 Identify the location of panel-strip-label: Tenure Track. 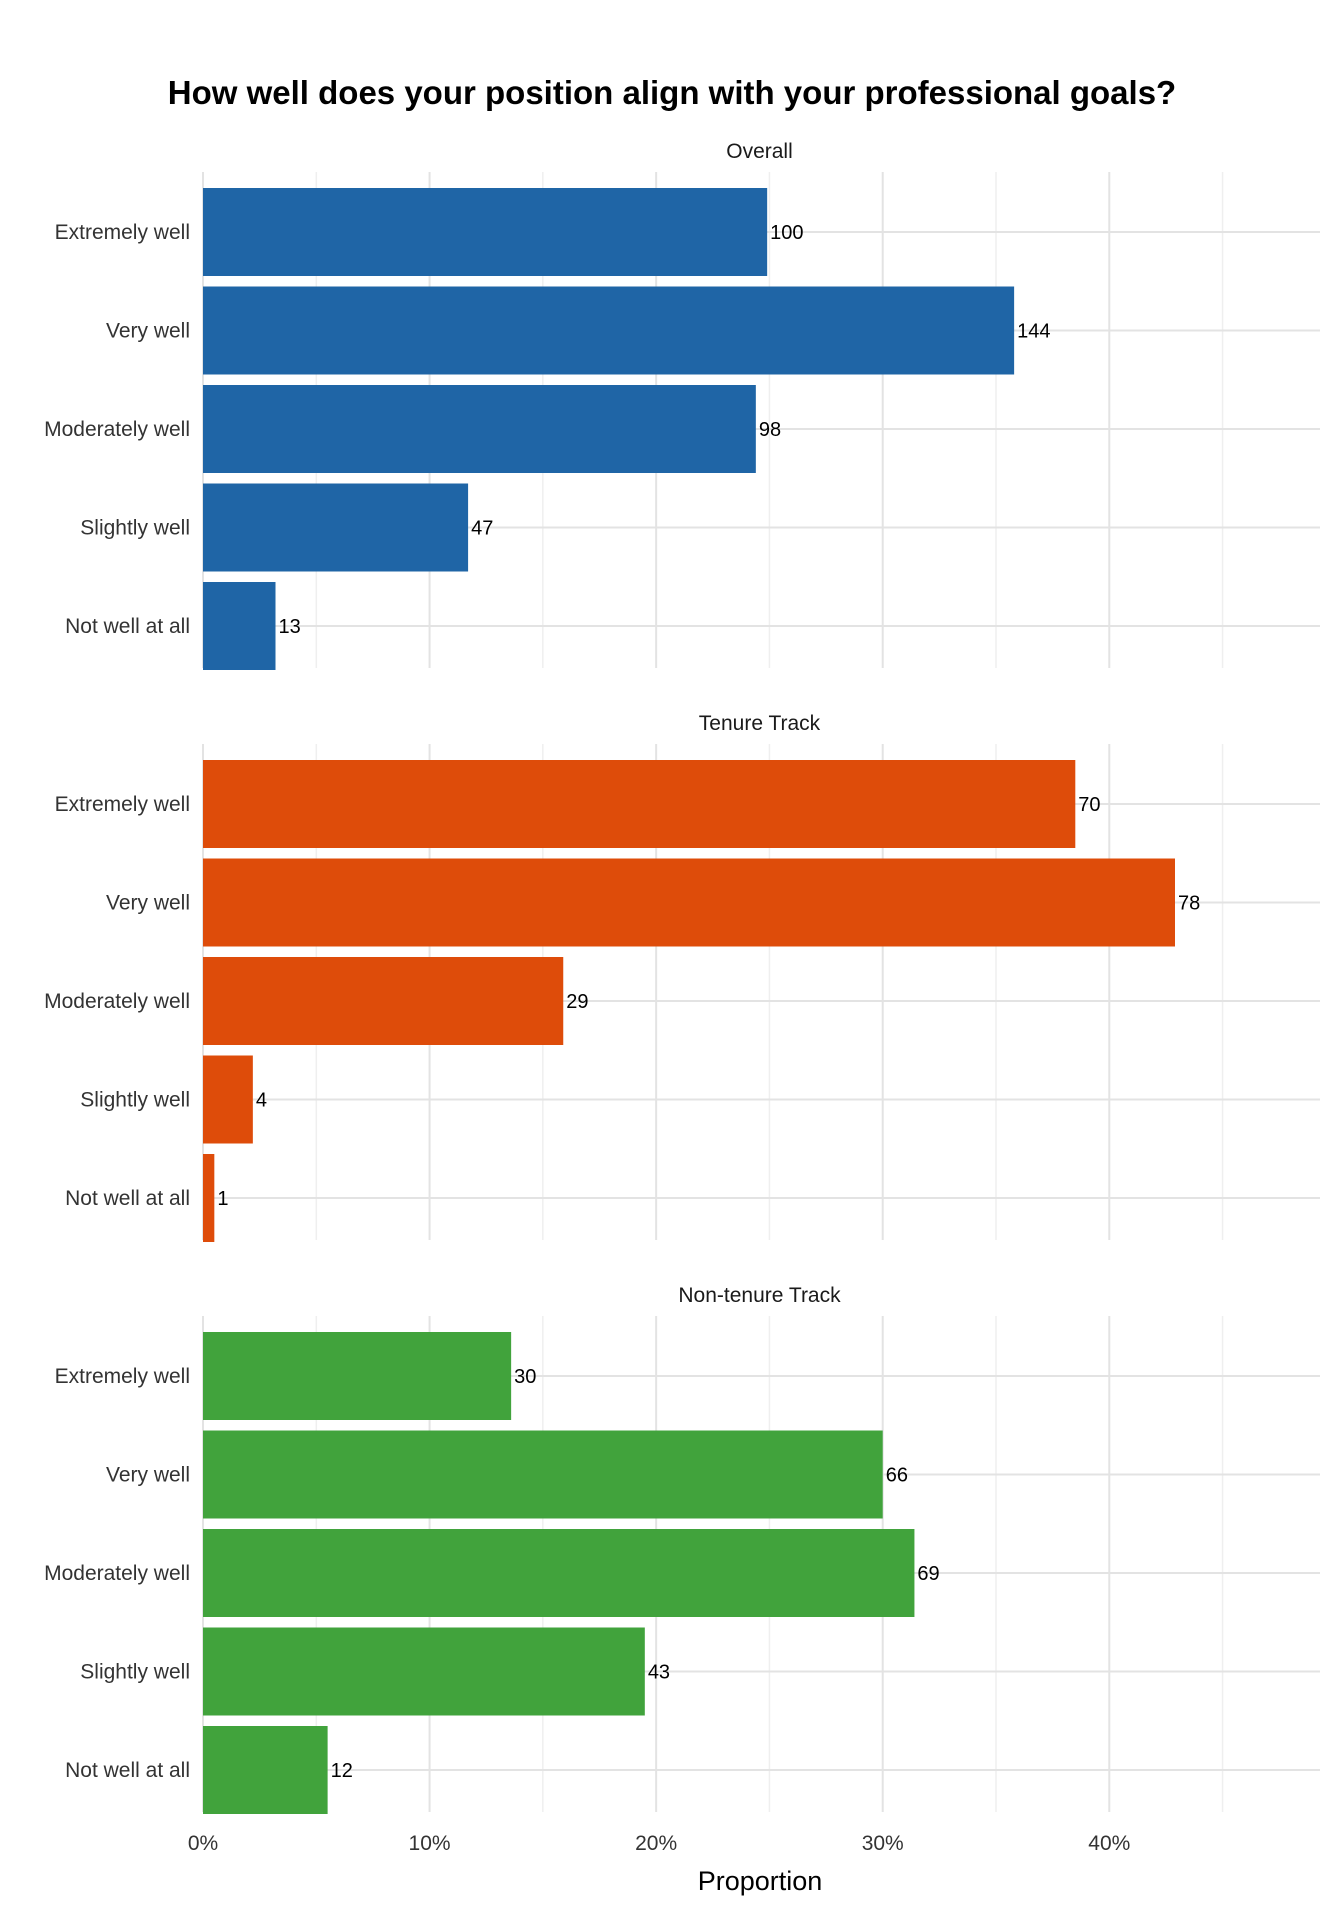
(760, 723).